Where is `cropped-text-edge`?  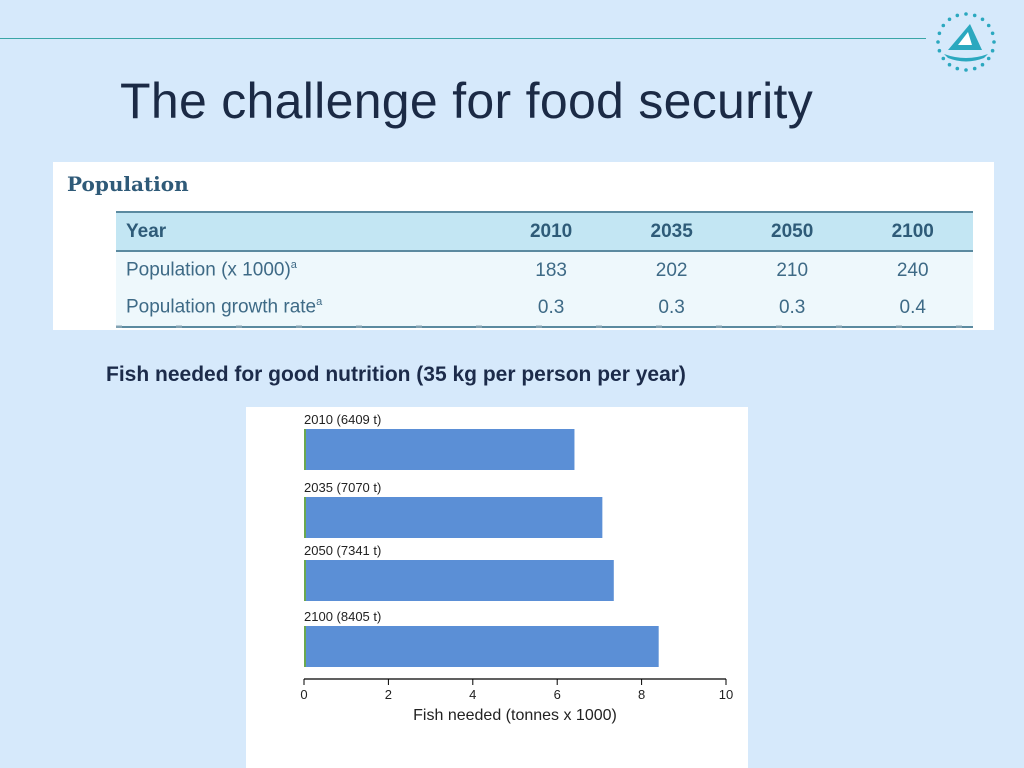 cropped-text-edge is located at coordinates (544, 326).